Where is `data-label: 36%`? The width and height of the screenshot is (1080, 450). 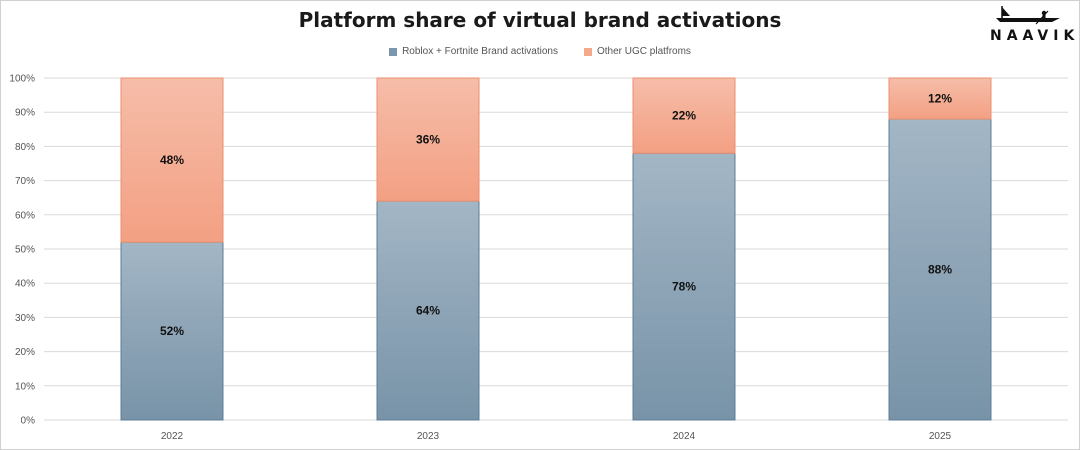
data-label: 36% is located at coordinates (428, 140).